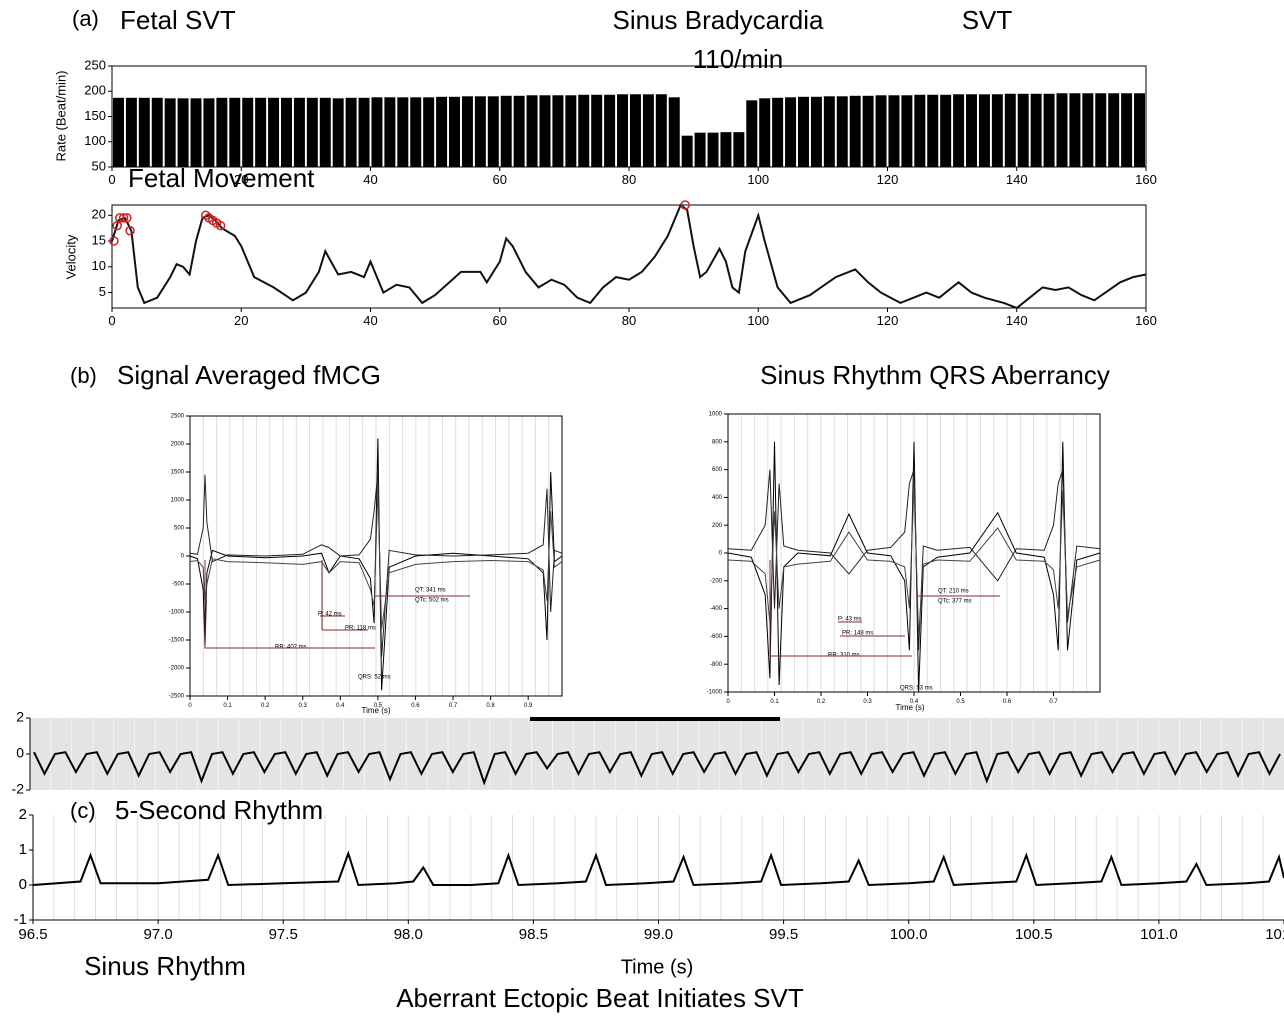  I want to click on annotation: QT: 341 ms, so click(430, 591).